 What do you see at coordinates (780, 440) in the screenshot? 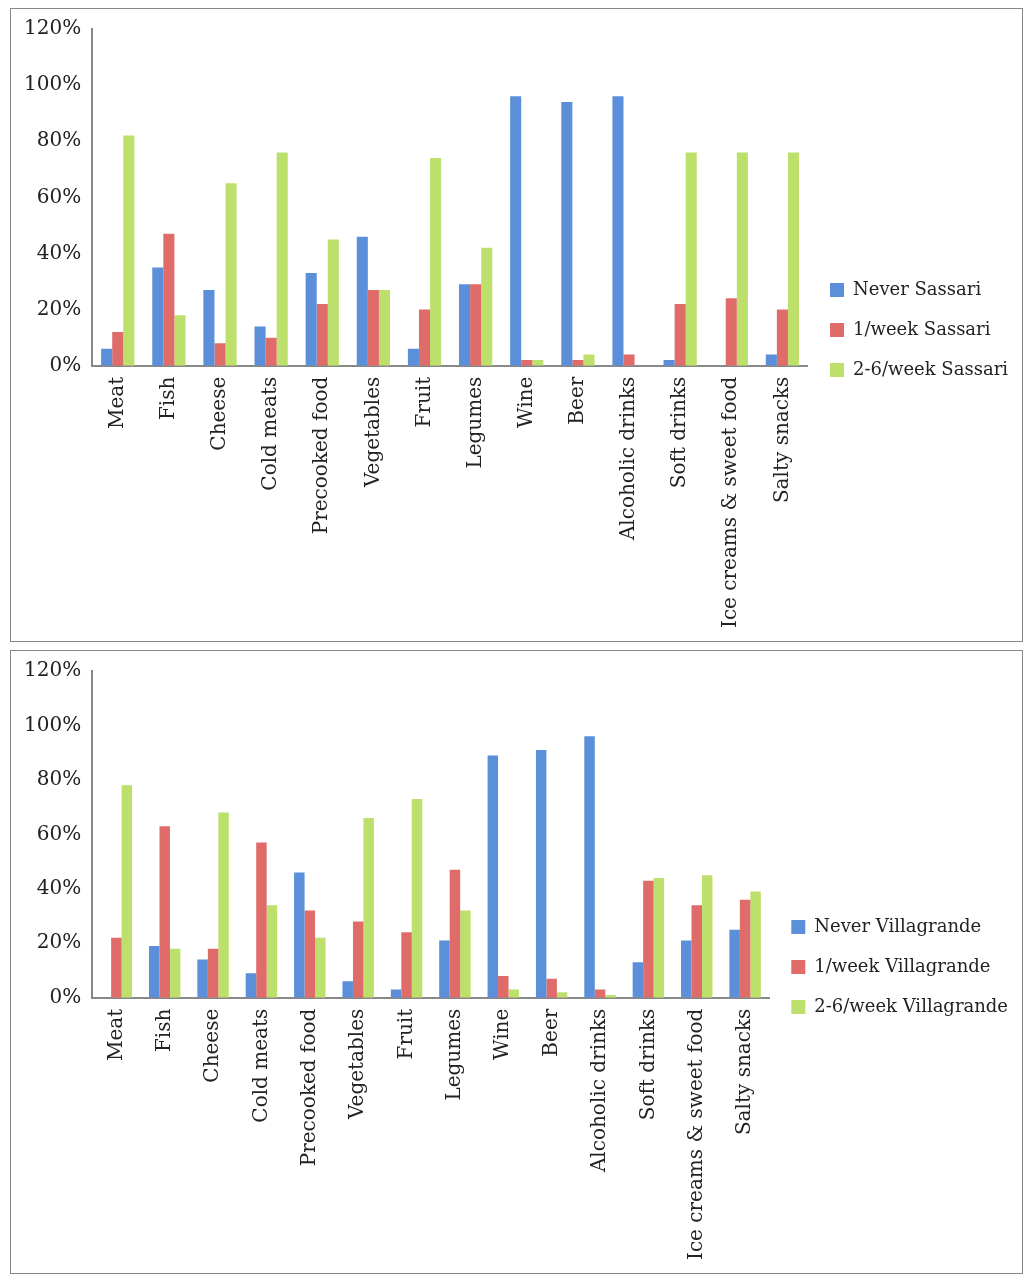
I see `x-tick-label: Salty snacks` at bounding box center [780, 440].